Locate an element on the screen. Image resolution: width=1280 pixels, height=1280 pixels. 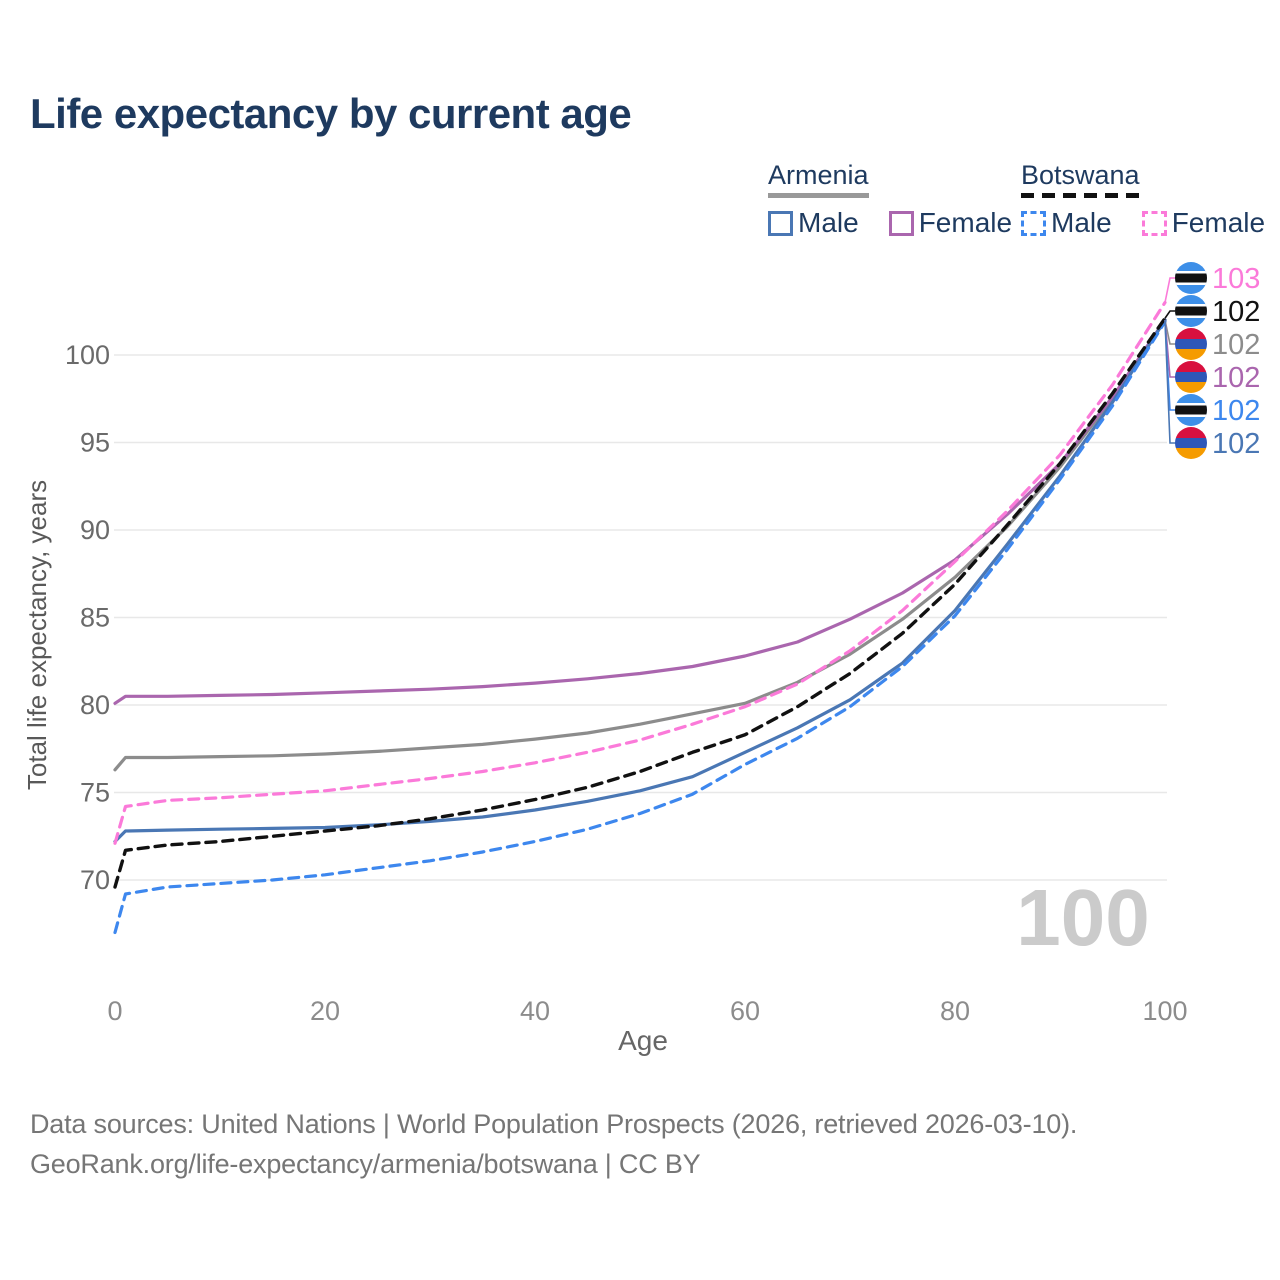
legend-country-armenia-label: Armenia is located at coordinates (818, 175).